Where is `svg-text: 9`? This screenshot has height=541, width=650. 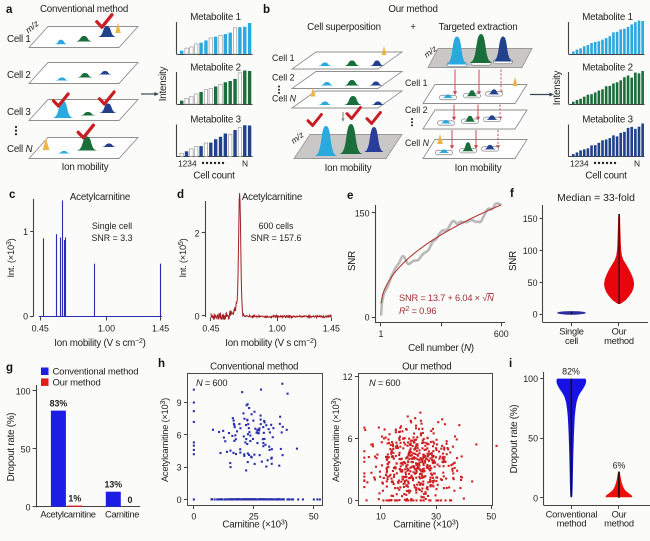 svg-text: 9 is located at coordinates (179, 403).